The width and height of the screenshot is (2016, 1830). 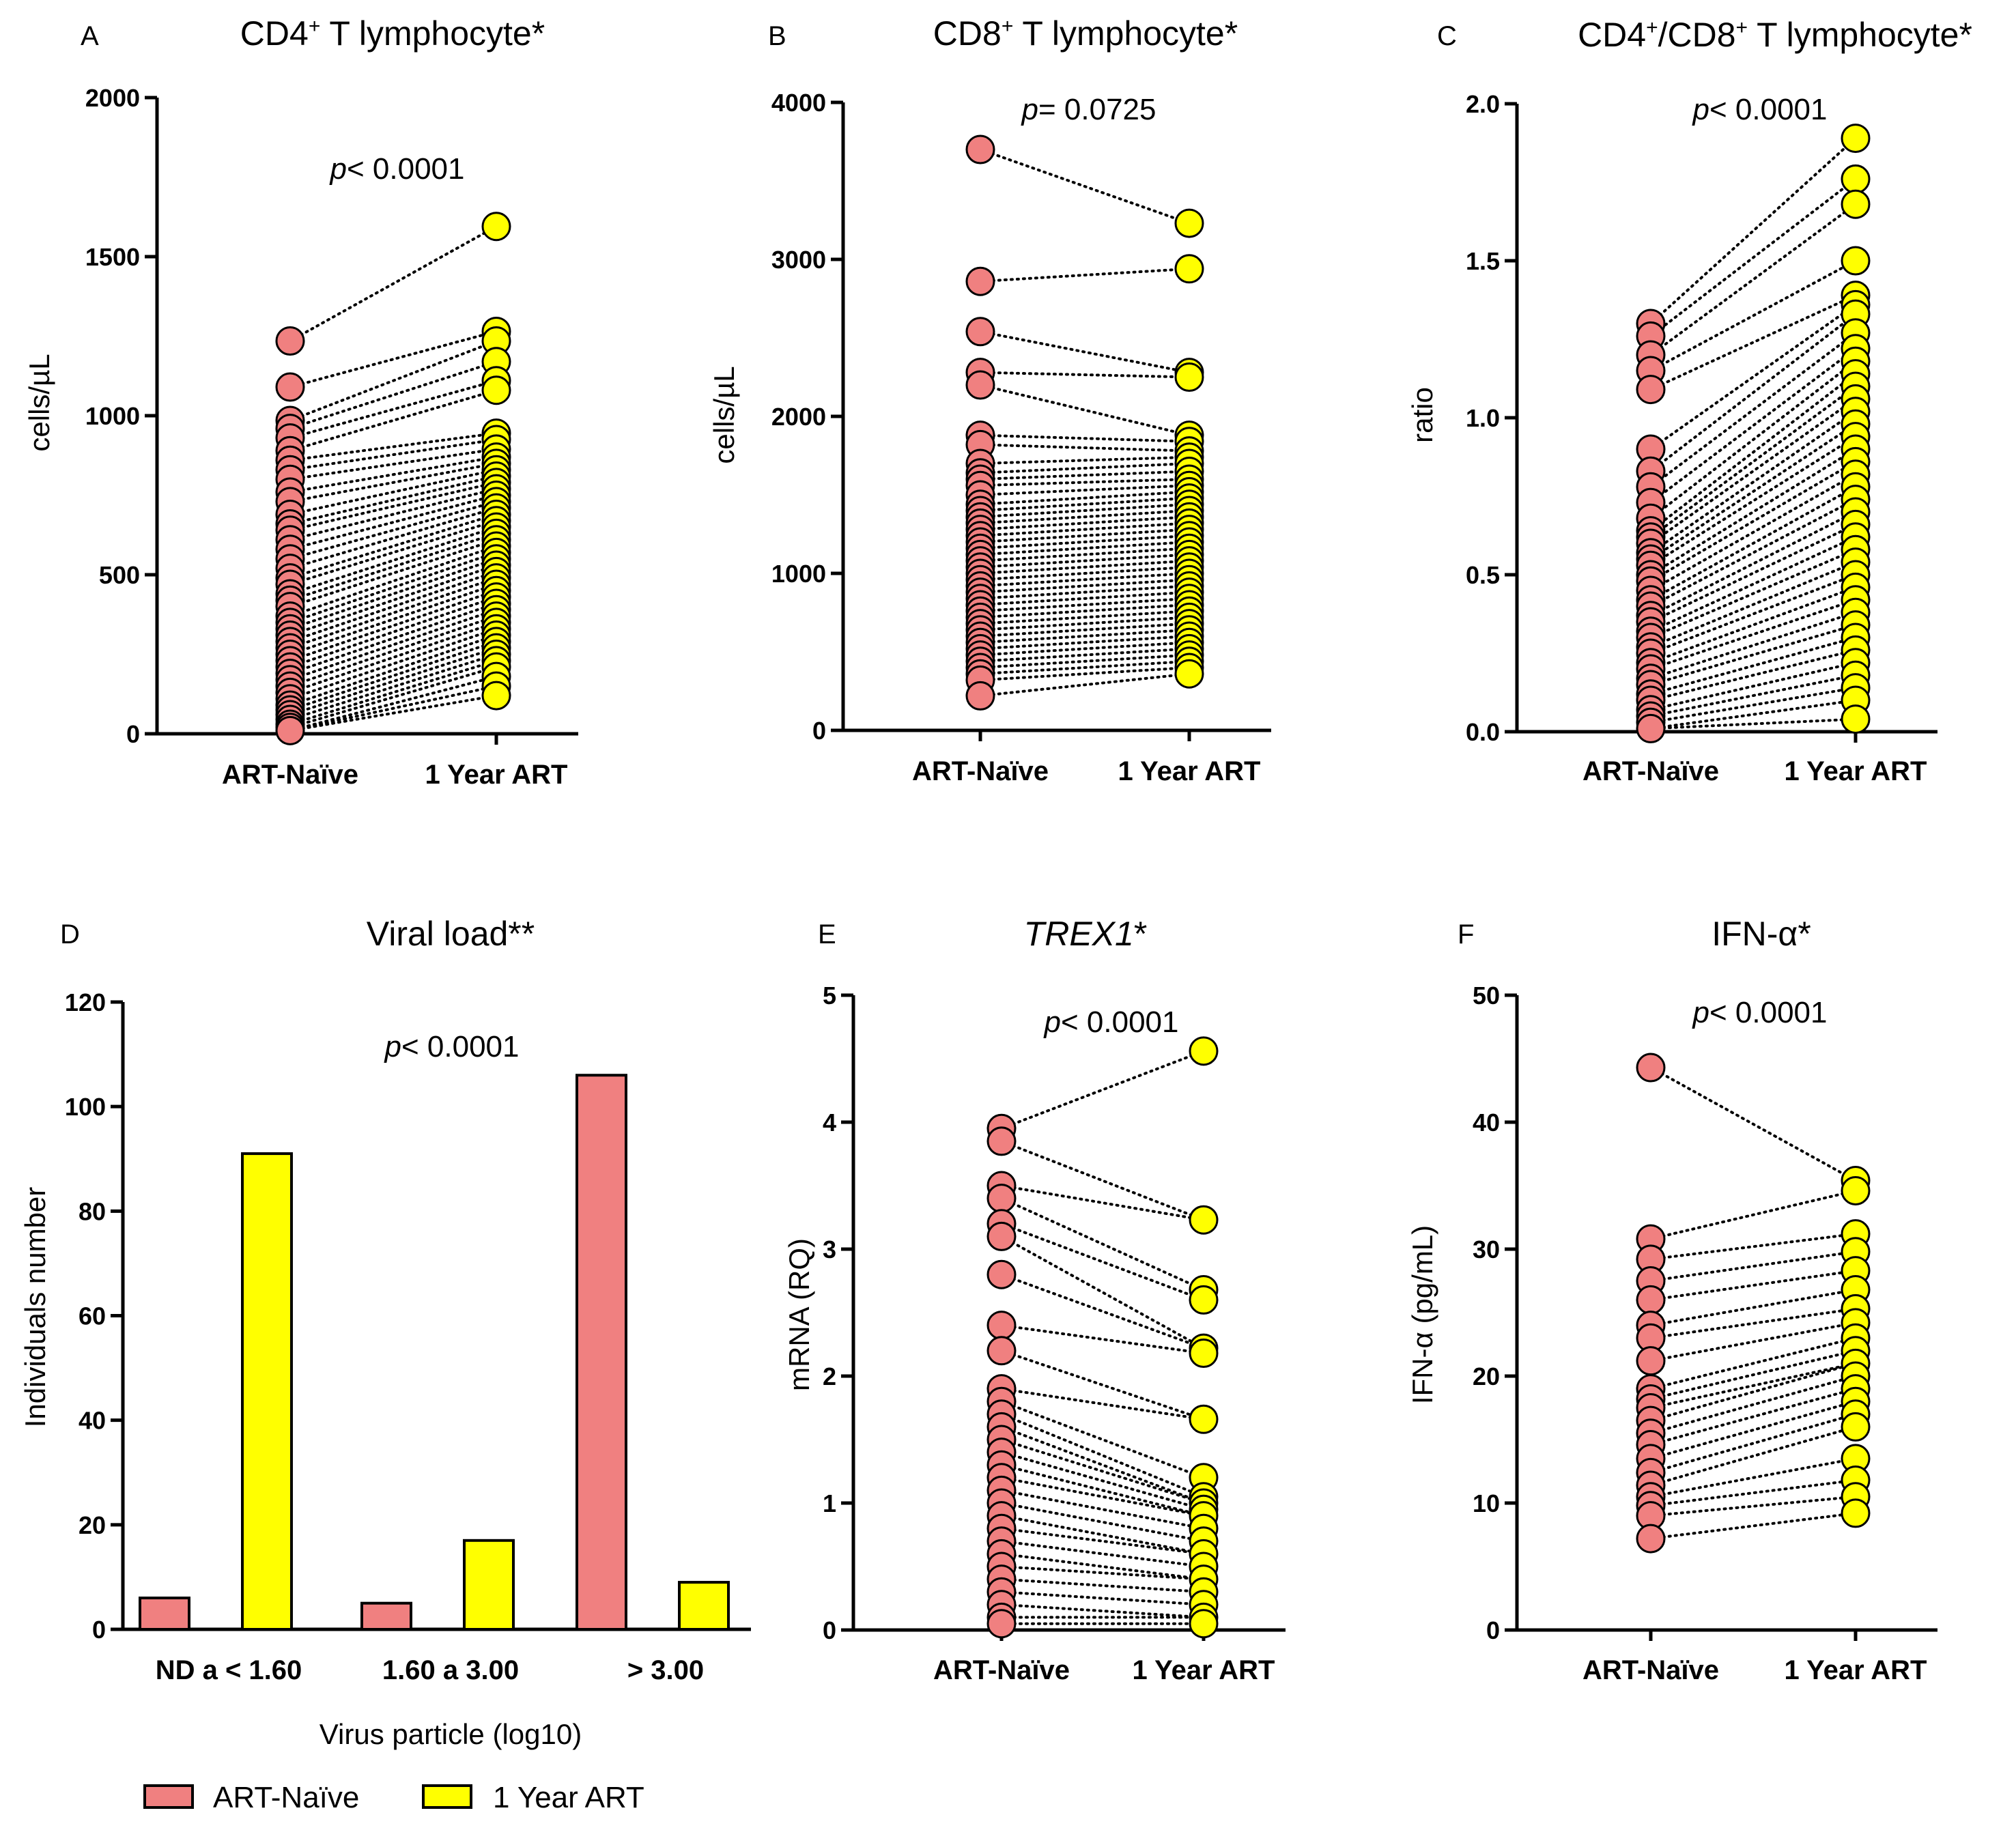 What do you see at coordinates (829, 1122) in the screenshot?
I see `y-tick-label-e: 4` at bounding box center [829, 1122].